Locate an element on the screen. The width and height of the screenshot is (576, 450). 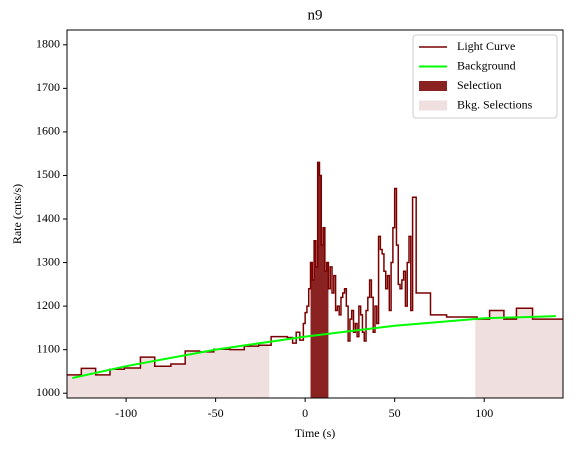
y-tick-label: 1000 is located at coordinates (48, 392).